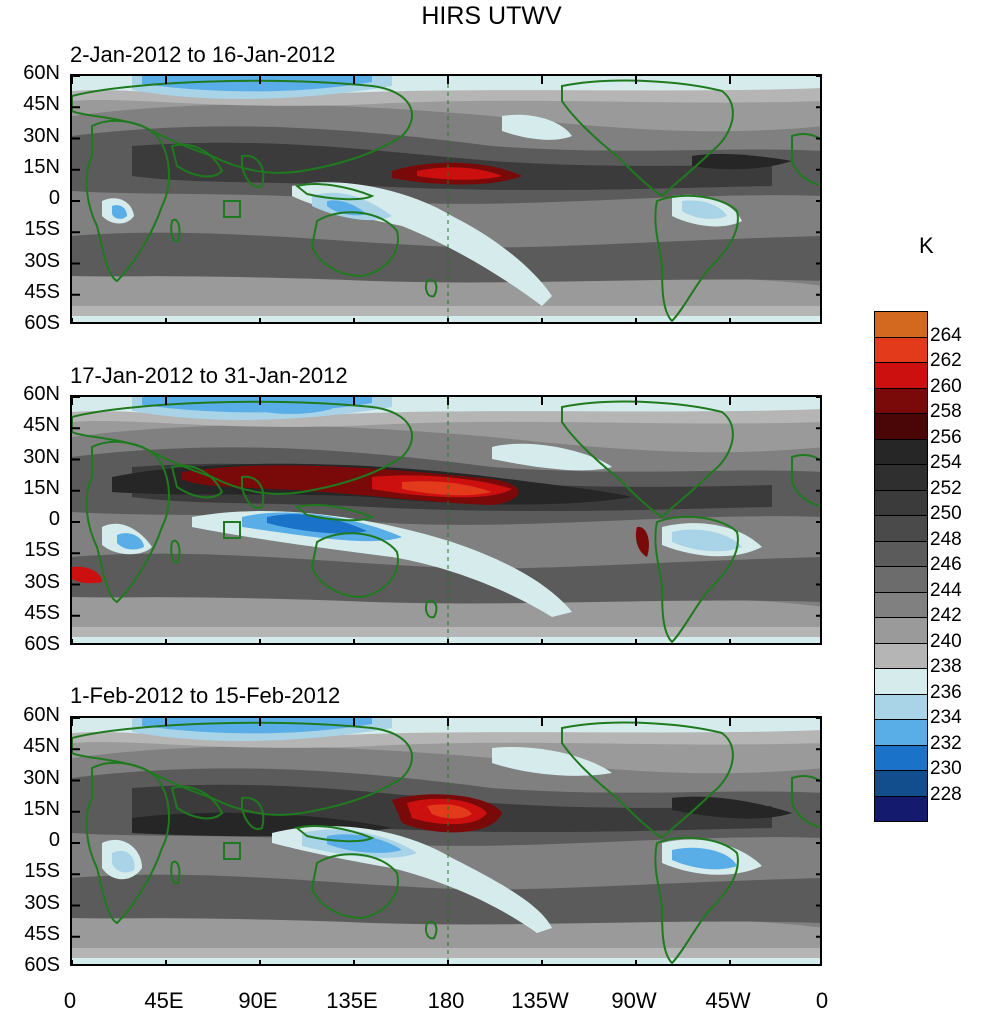 This screenshot has width=983, height=1014. Describe the element at coordinates (446, 1000) in the screenshot. I see `lon-label: 180` at that location.